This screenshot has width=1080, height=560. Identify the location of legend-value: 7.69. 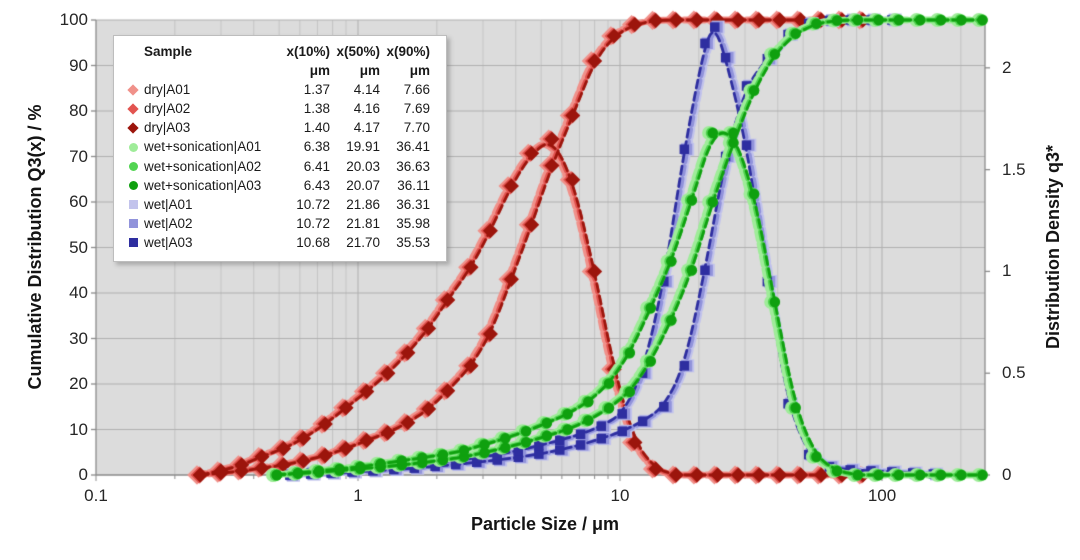
(416, 109).